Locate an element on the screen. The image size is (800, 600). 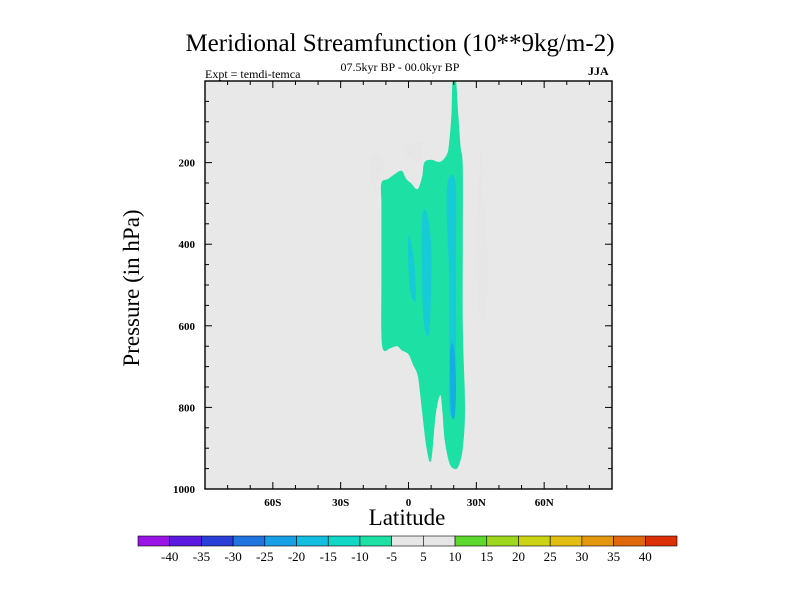
colorbar-label: 40 is located at coordinates (645, 556).